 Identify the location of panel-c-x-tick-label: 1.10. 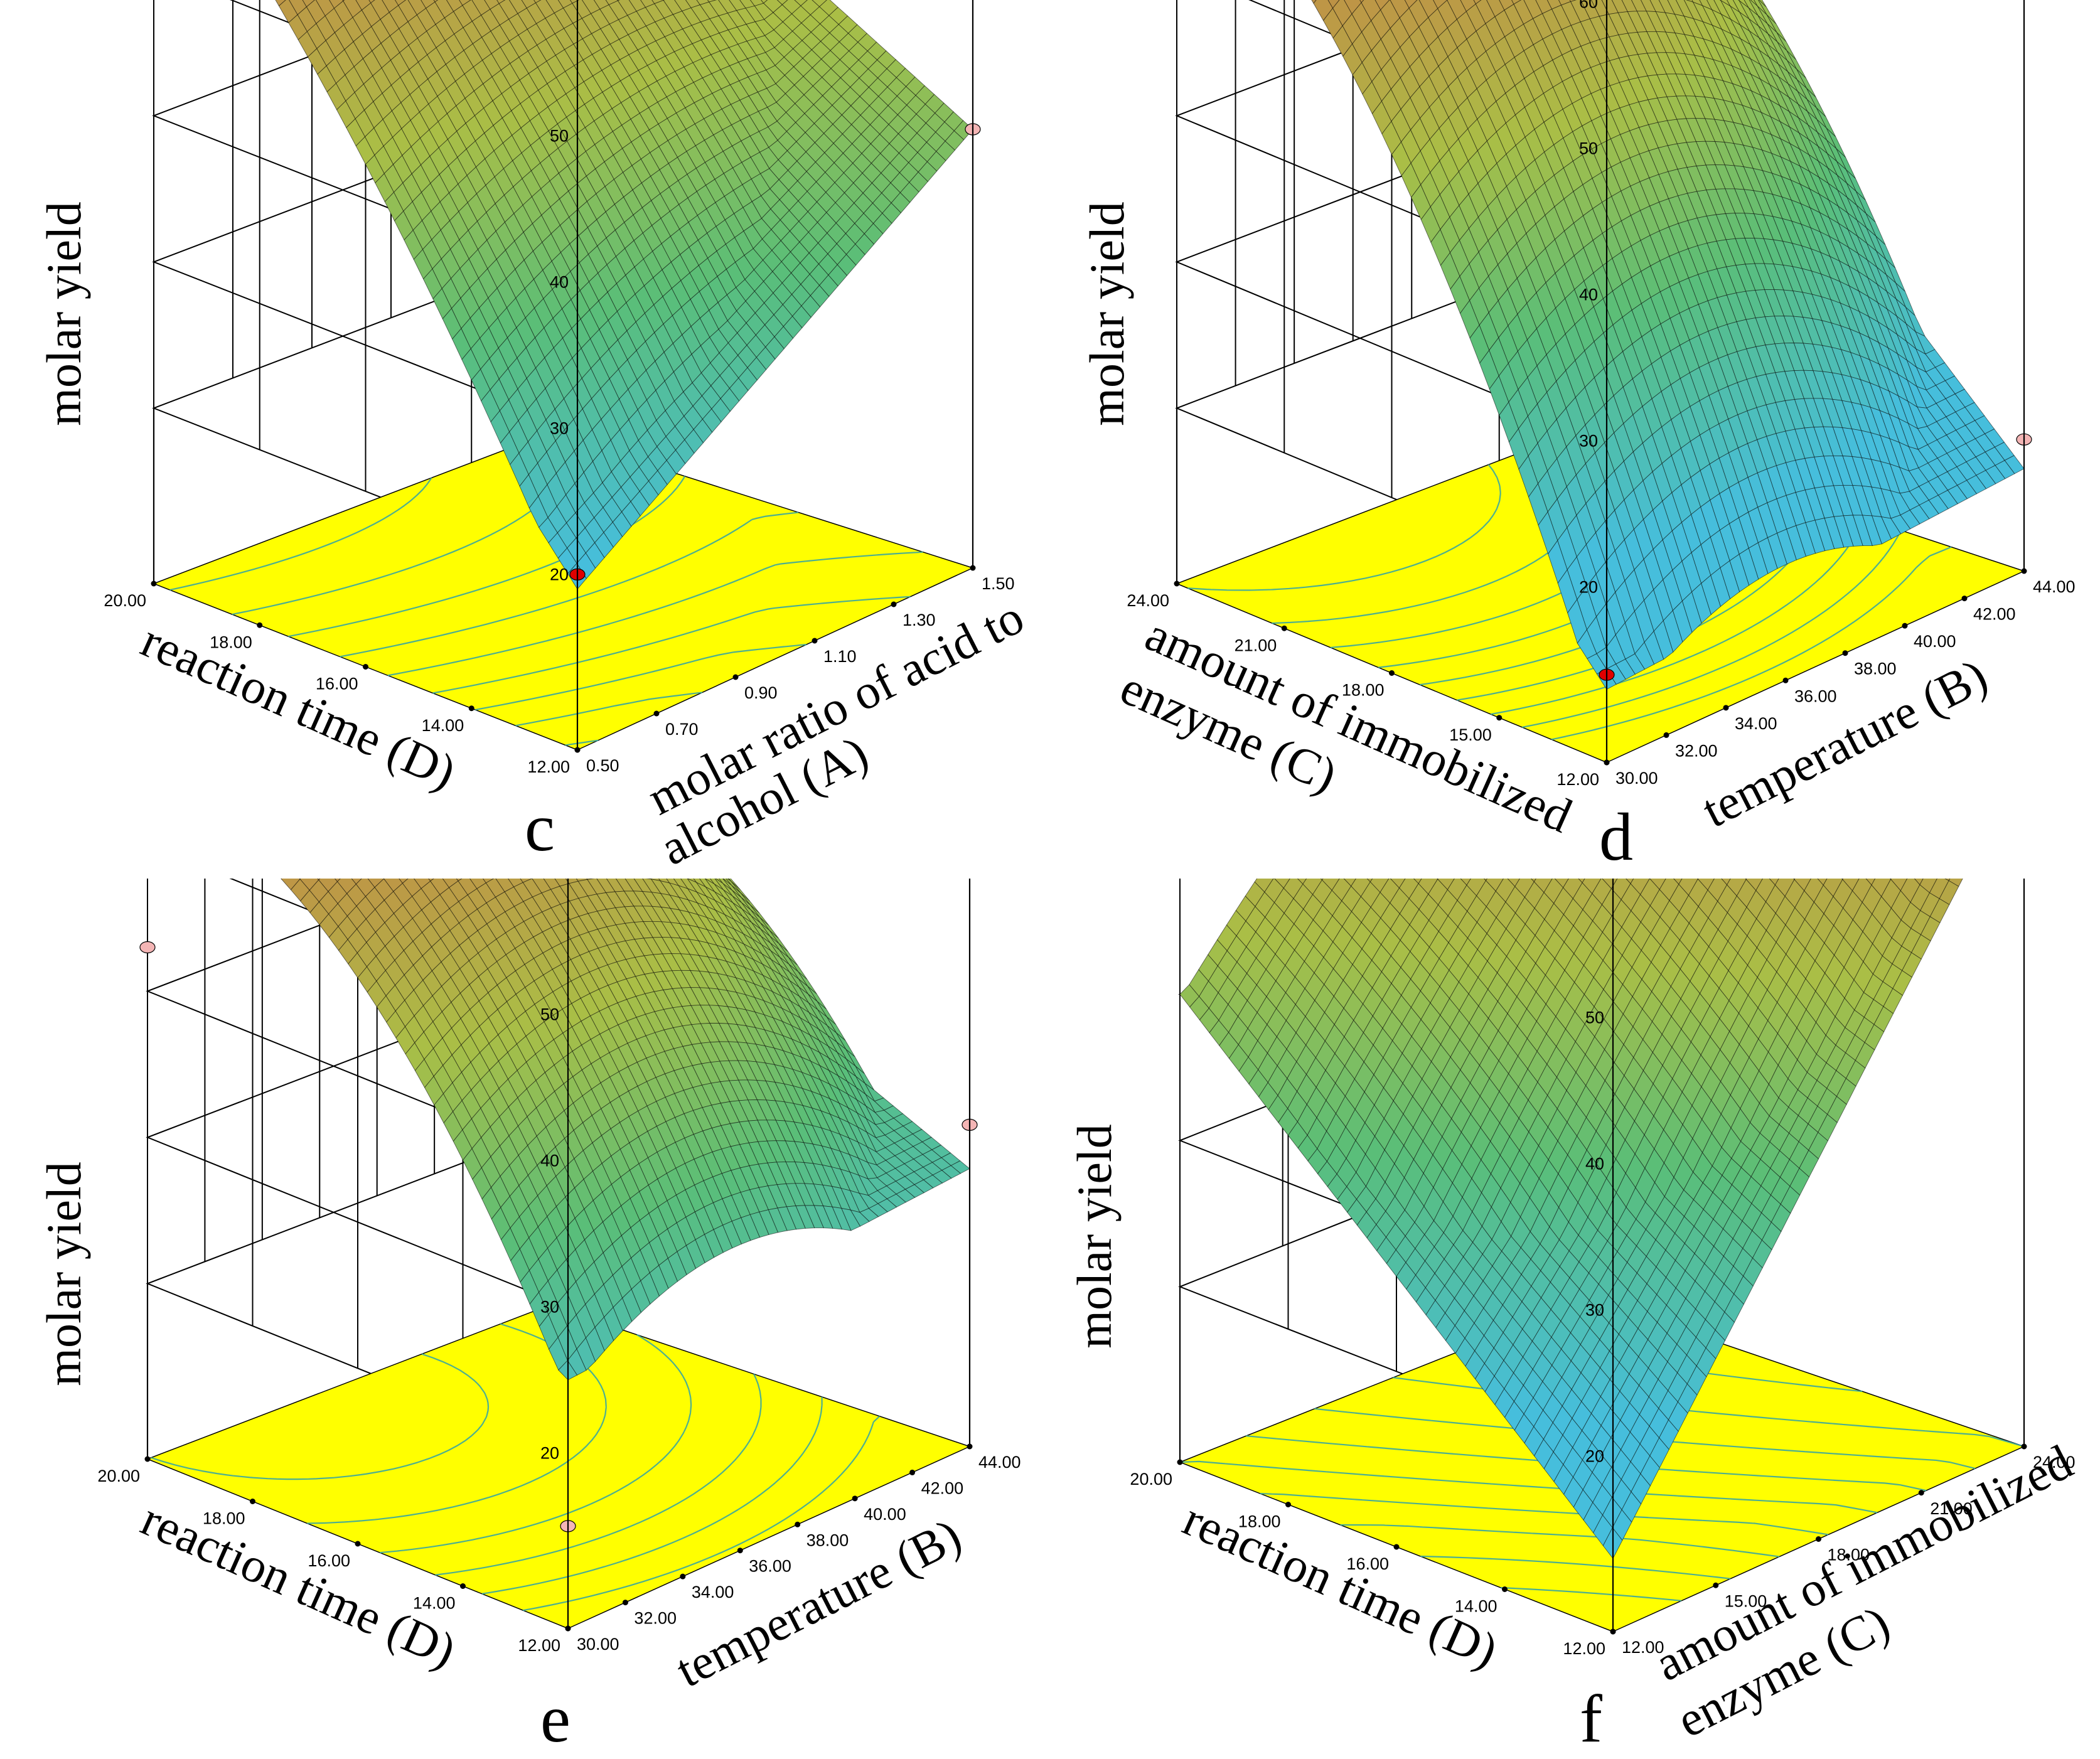
(840, 656).